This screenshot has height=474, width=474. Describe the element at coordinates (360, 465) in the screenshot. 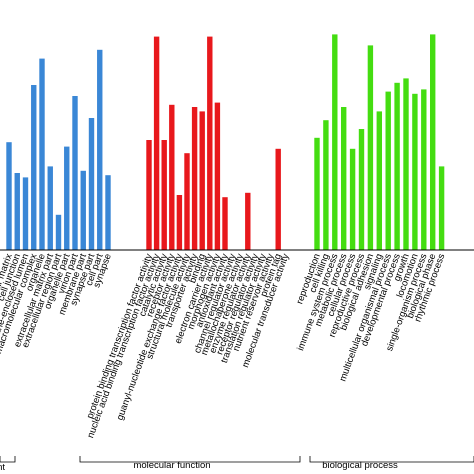

I see `group-label-2: biological process` at that location.